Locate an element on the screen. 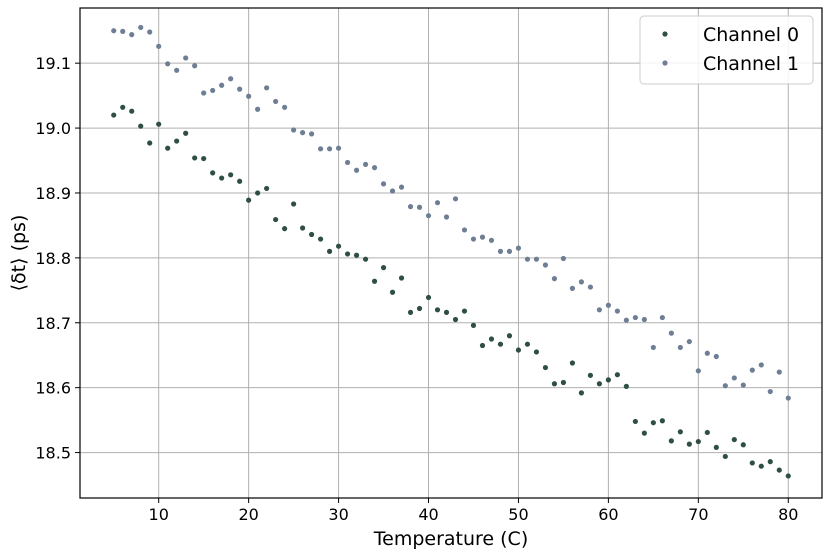 This screenshot has width=830, height=556. y-tick-label: 18.6 is located at coordinates (53, 388).